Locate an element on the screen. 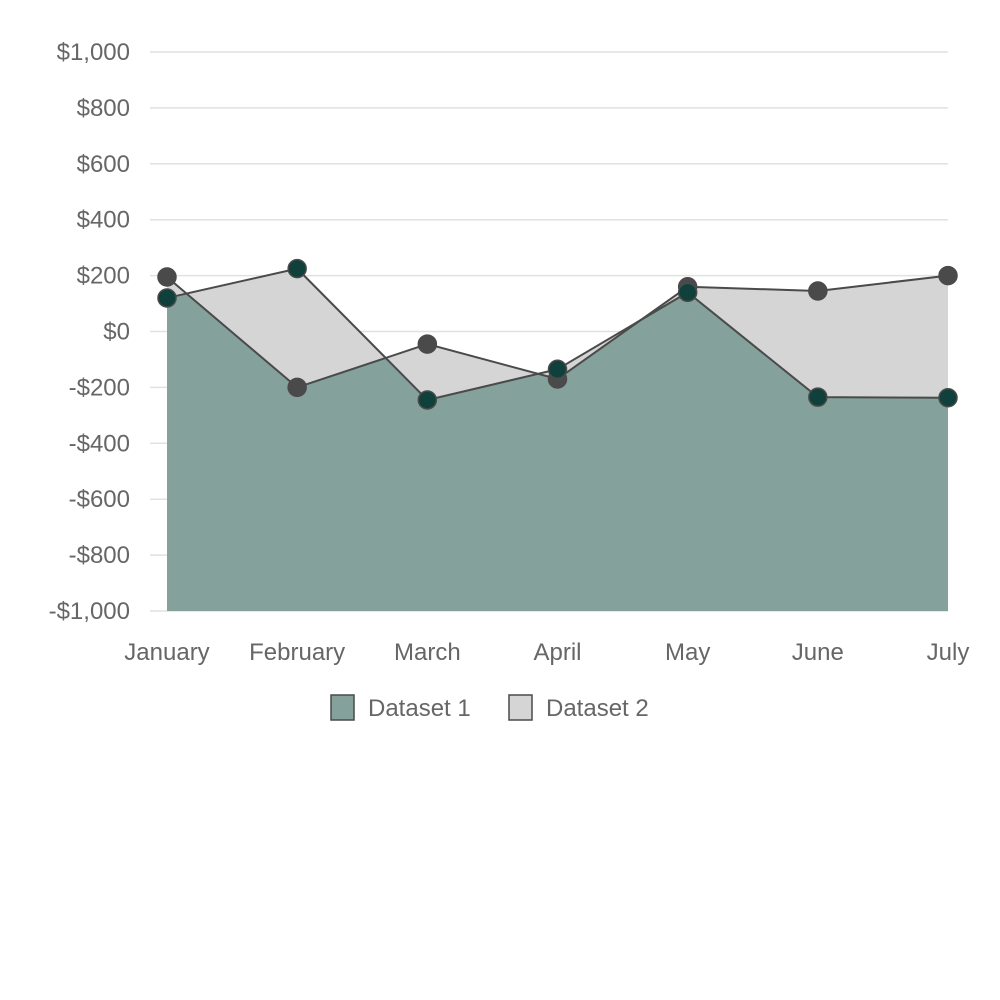 The width and height of the screenshot is (1000, 1000). y-tick-label: $600 is located at coordinates (103, 164).